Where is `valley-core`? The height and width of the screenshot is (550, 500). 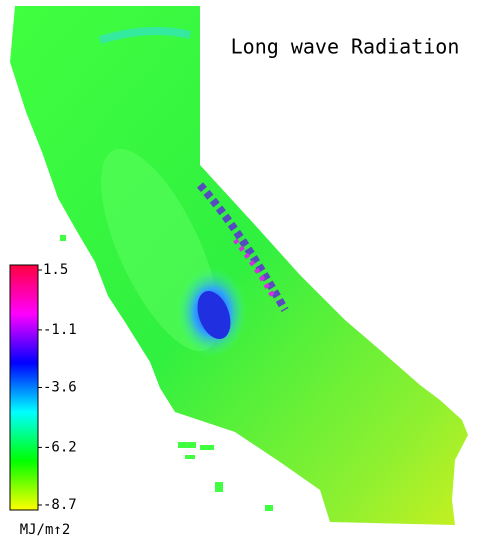
valley-core is located at coordinates (214, 315).